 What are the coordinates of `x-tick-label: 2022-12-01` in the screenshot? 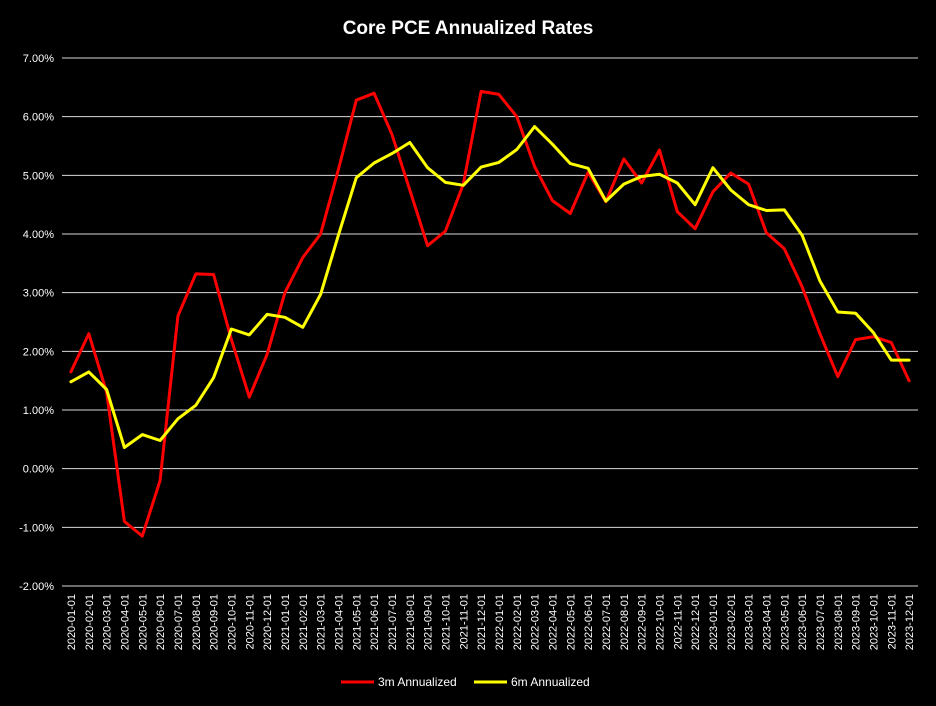 It's located at (696, 622).